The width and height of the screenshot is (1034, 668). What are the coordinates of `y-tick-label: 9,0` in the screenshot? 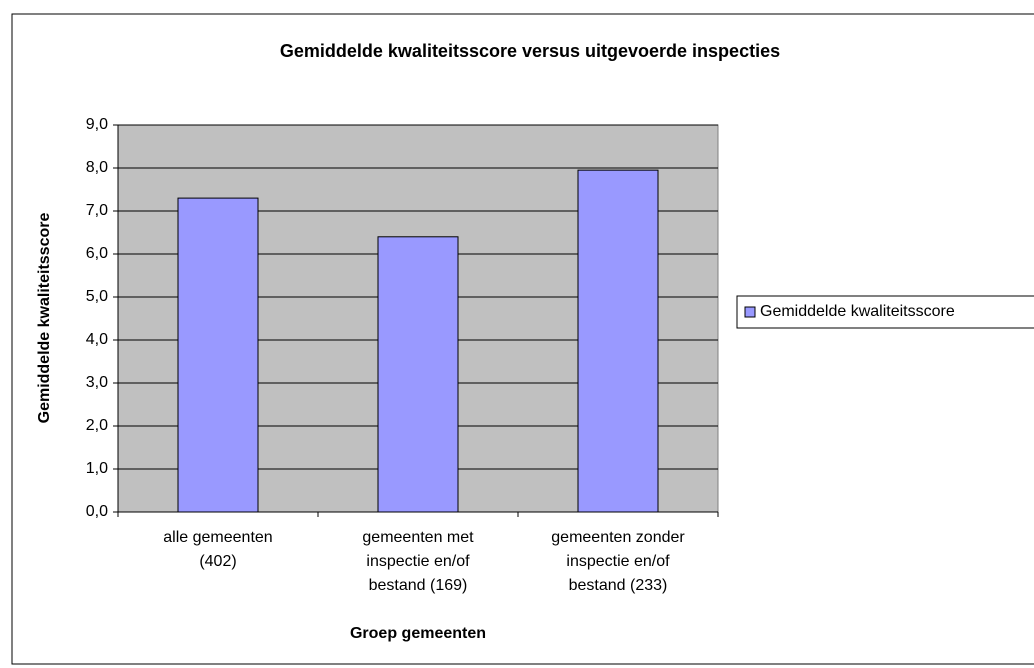 It's located at (97, 124).